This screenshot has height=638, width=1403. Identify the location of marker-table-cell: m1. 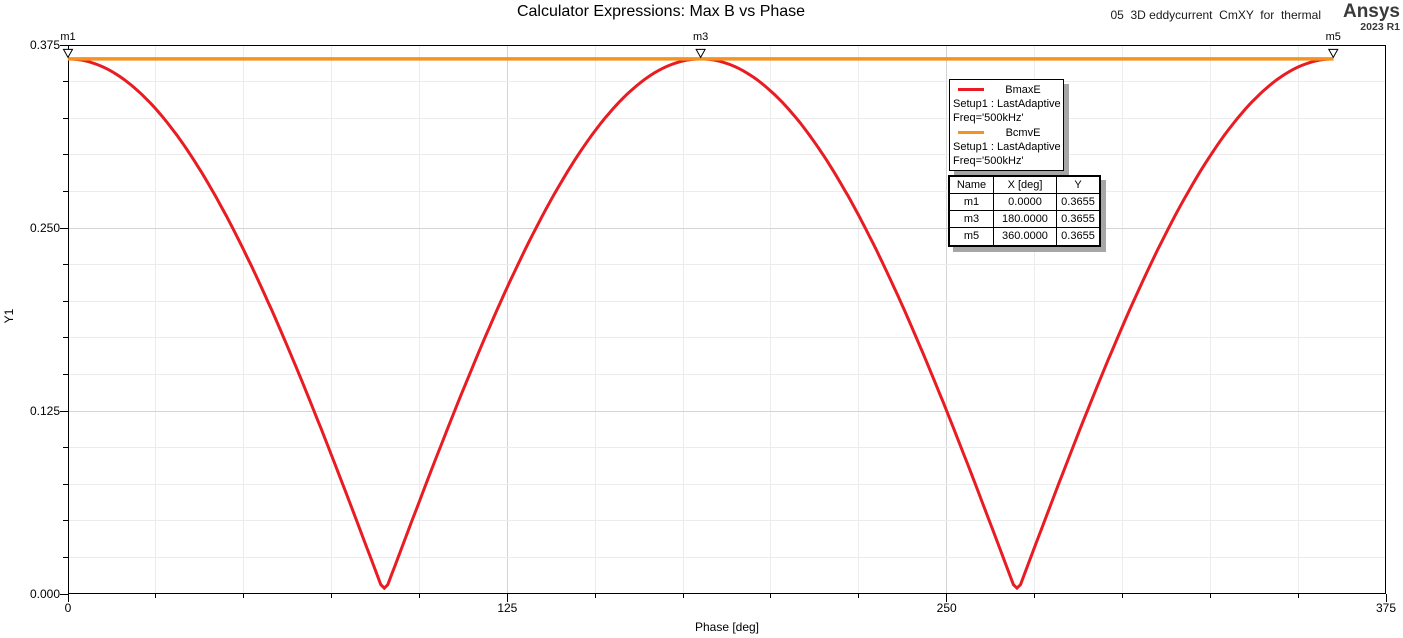
(972, 202).